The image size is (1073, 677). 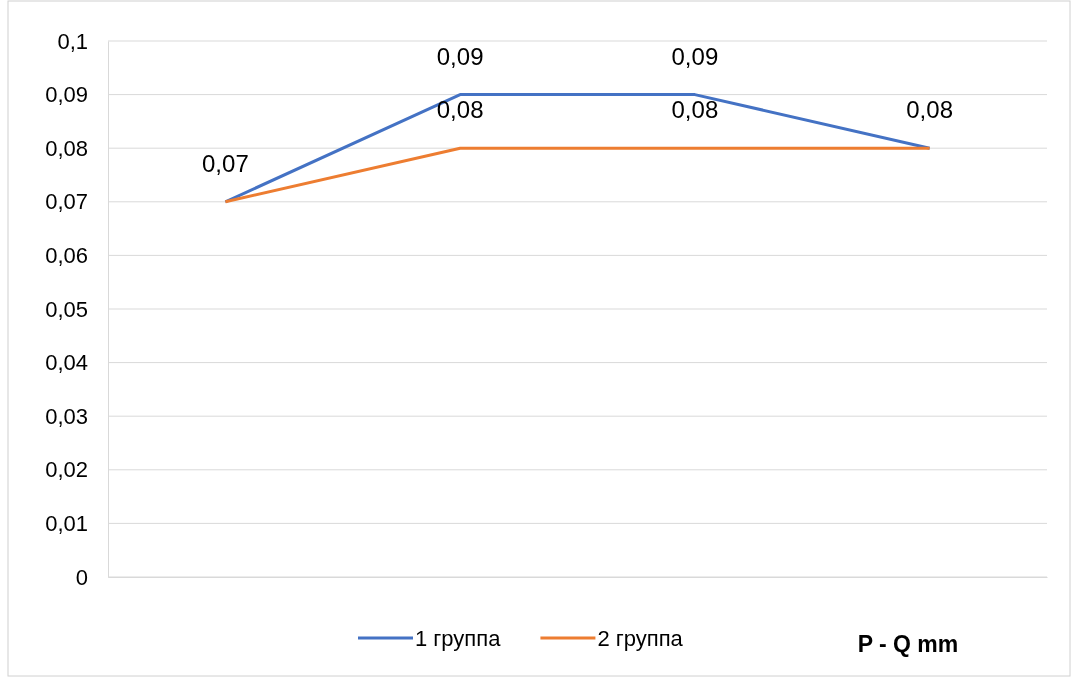 What do you see at coordinates (66, 309) in the screenshot?
I see `y-tick-label: 0,05` at bounding box center [66, 309].